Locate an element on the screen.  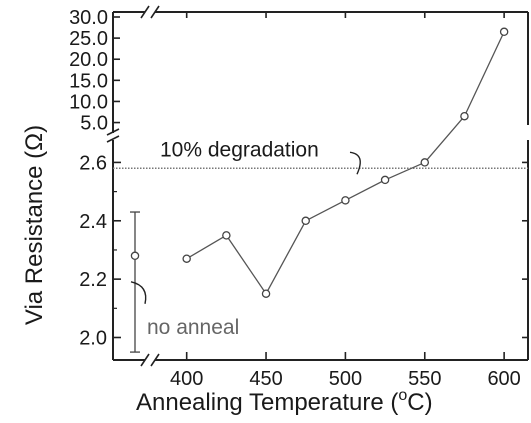
y-axis-title: Via Resistance (Ω) is located at coordinates (34, 225).